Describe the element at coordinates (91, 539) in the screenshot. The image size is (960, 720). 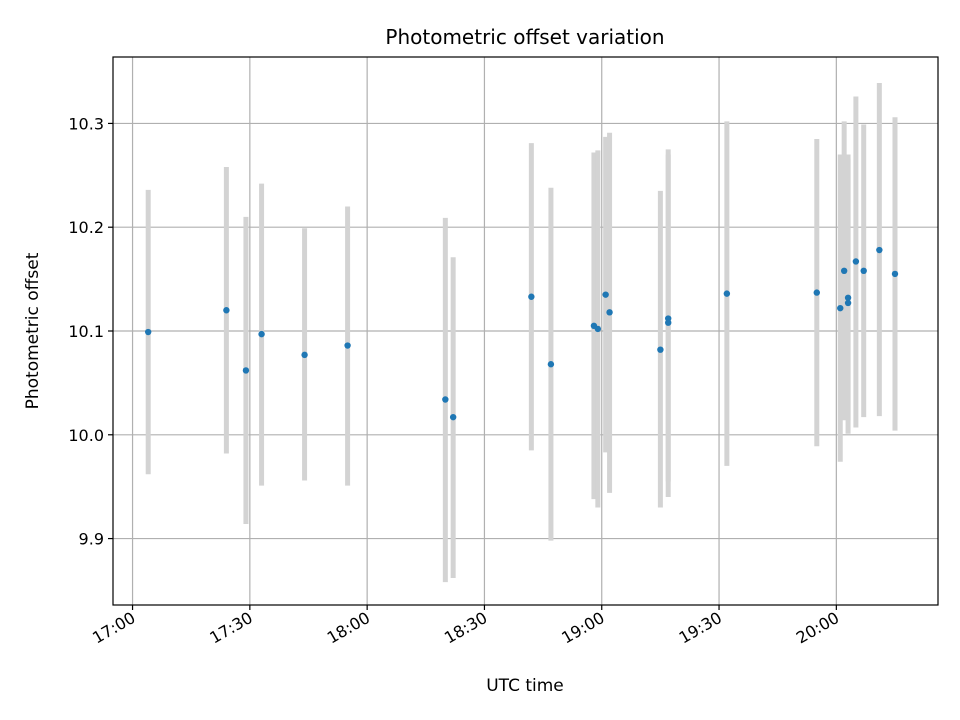
I see `y-tick-label: 9.9` at that location.